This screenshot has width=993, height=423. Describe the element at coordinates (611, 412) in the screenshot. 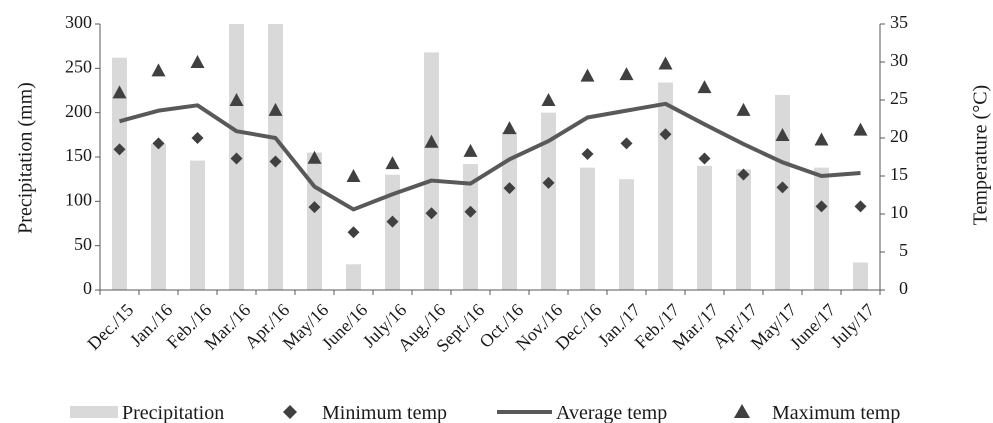

I see `legend-average-temp-label: Average temp` at that location.